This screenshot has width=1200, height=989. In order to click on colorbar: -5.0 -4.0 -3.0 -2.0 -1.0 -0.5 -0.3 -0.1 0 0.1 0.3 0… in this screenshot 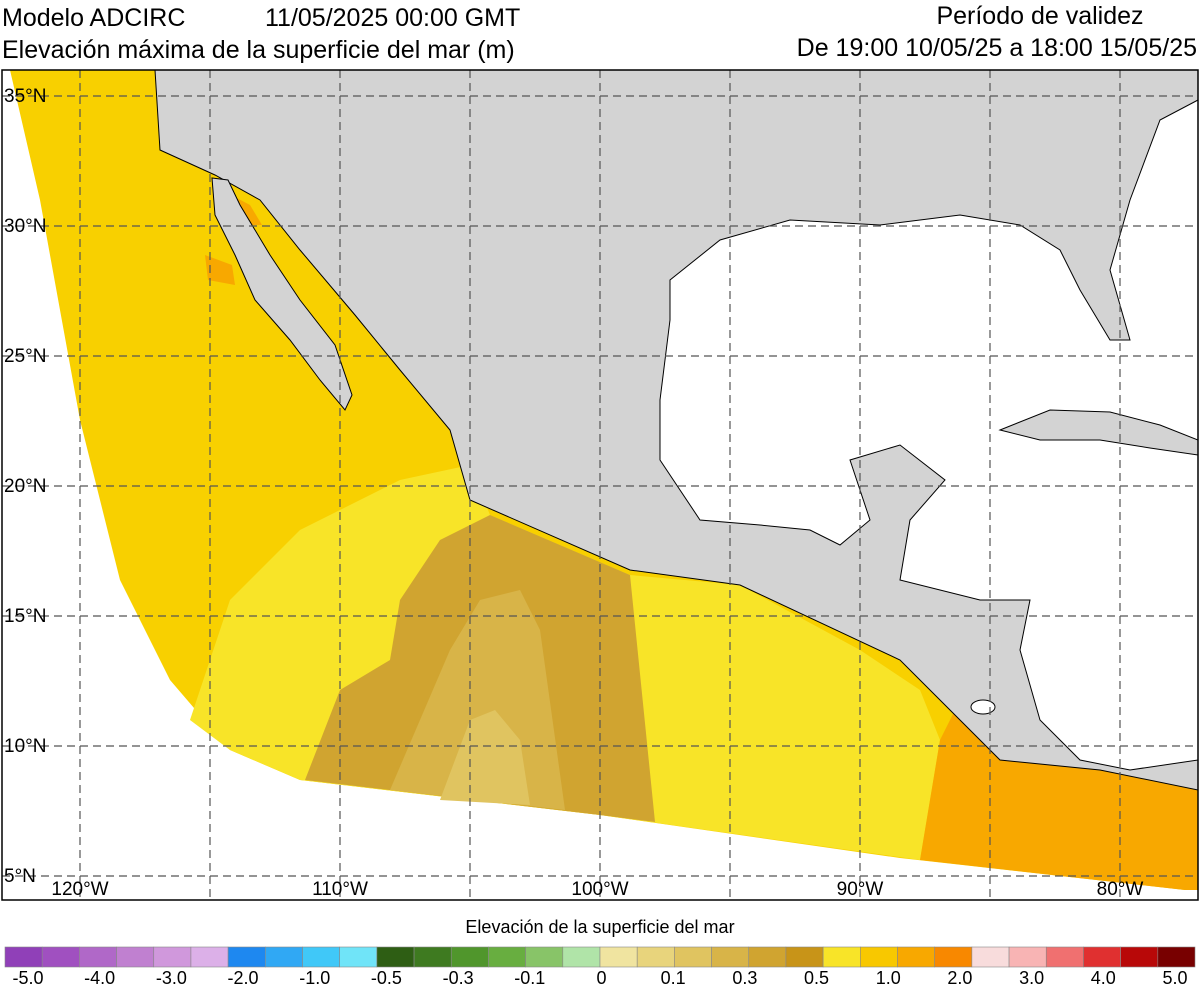, I will do `click(600, 967)`.